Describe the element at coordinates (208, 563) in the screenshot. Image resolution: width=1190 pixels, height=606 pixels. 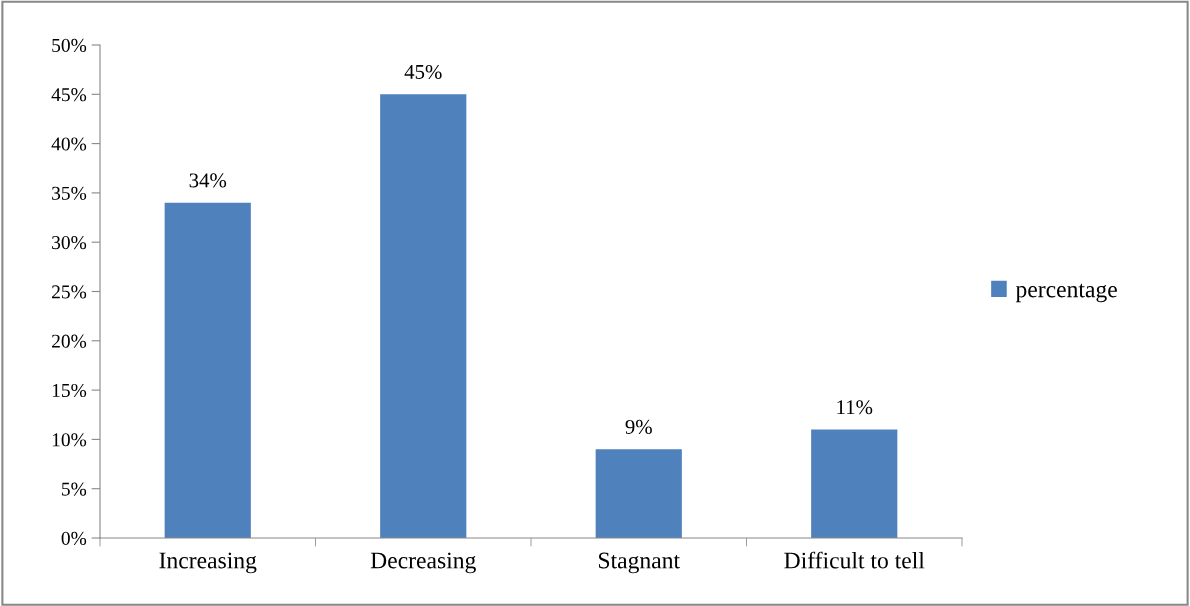
I see `x-tick-label: Increasing` at that location.